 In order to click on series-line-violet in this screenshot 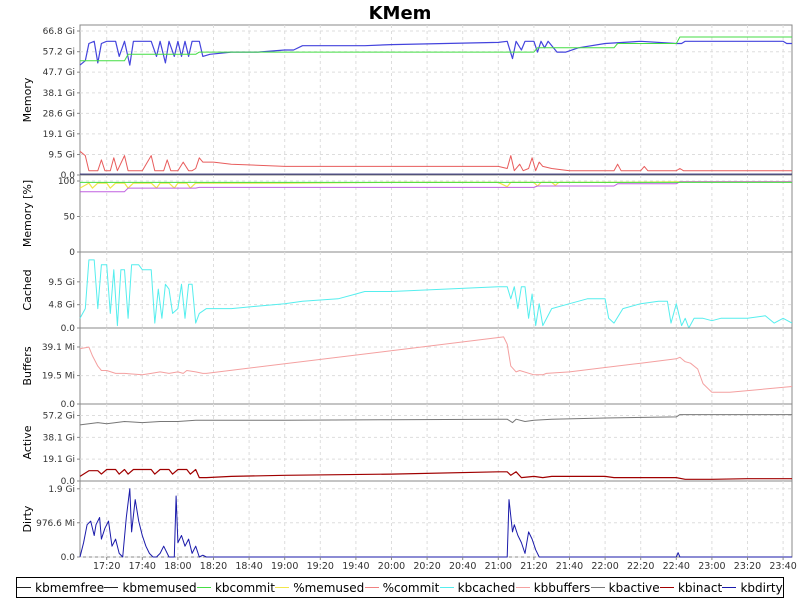, I will do `click(436, 187)`.